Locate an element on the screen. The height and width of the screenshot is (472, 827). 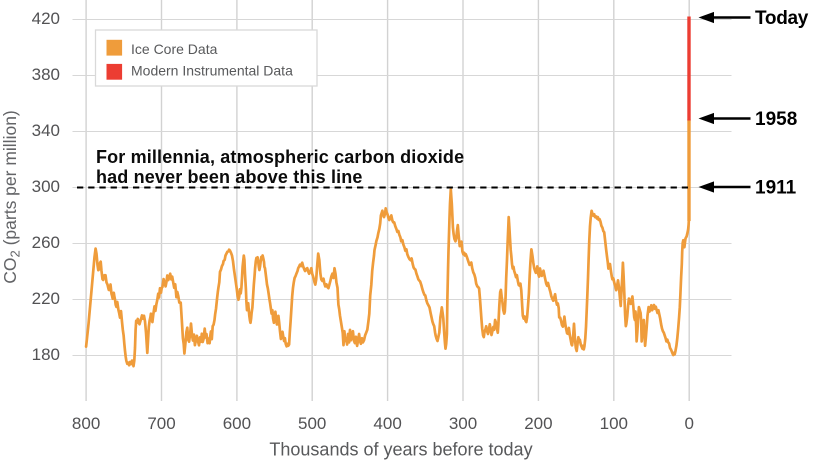
svg-text: 500 is located at coordinates (312, 423).